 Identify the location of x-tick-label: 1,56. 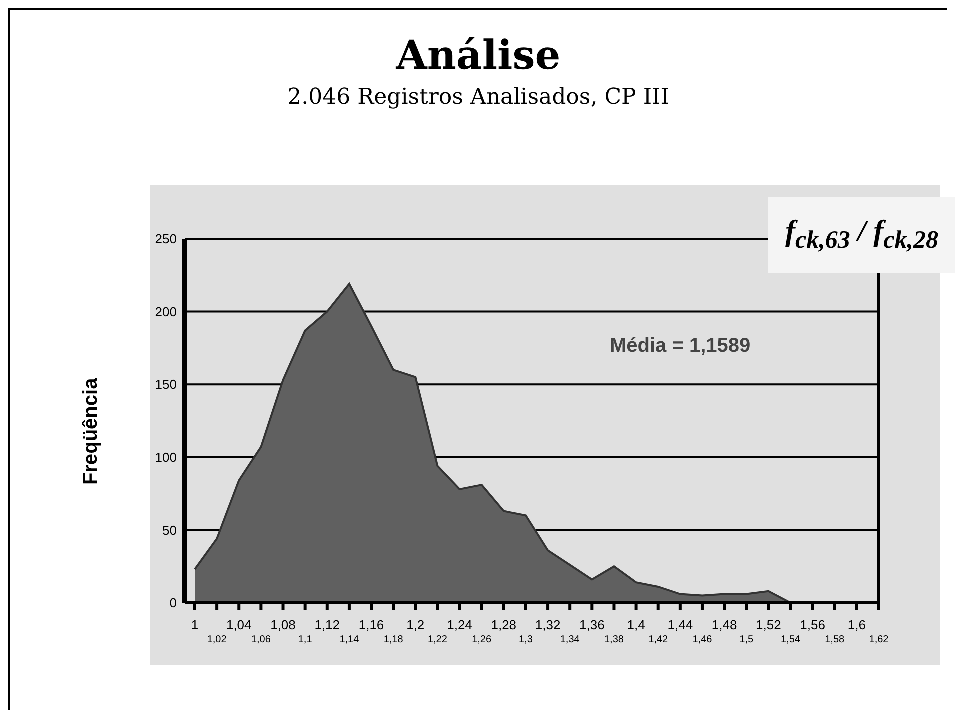
(813, 625).